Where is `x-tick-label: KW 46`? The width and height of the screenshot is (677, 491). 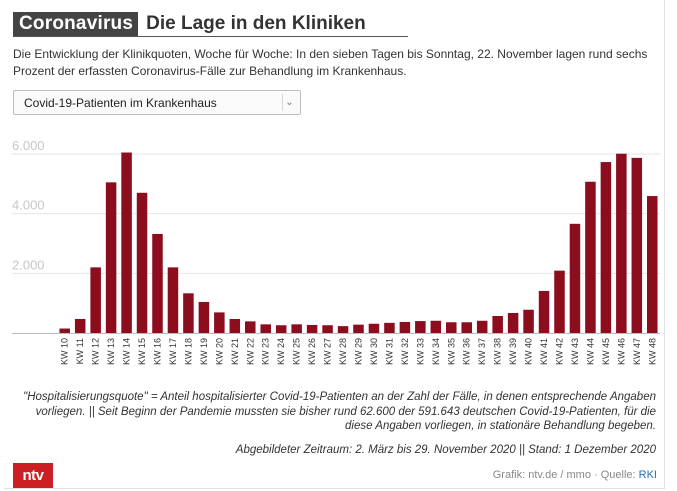 x-tick-label: KW 46 is located at coordinates (621, 351).